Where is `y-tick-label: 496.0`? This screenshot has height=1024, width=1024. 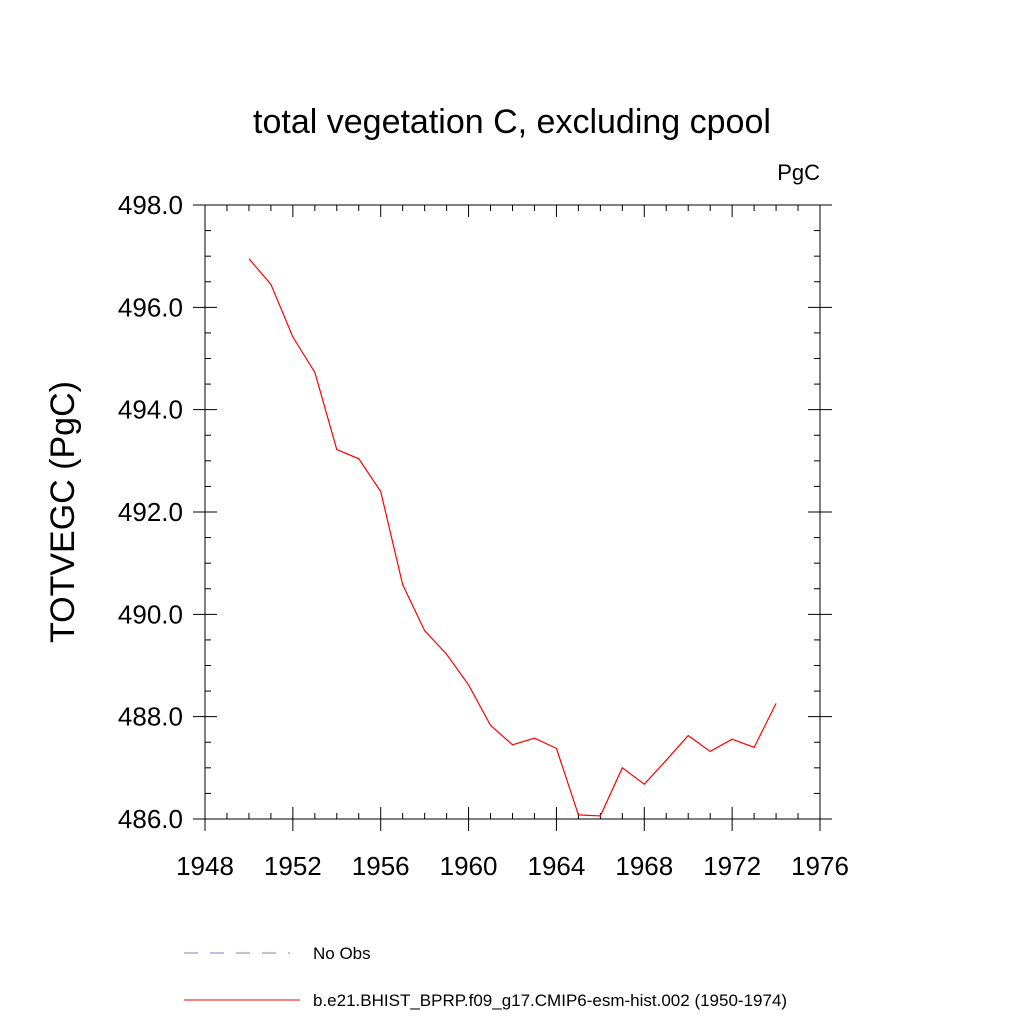 y-tick-label: 496.0 is located at coordinates (150, 307).